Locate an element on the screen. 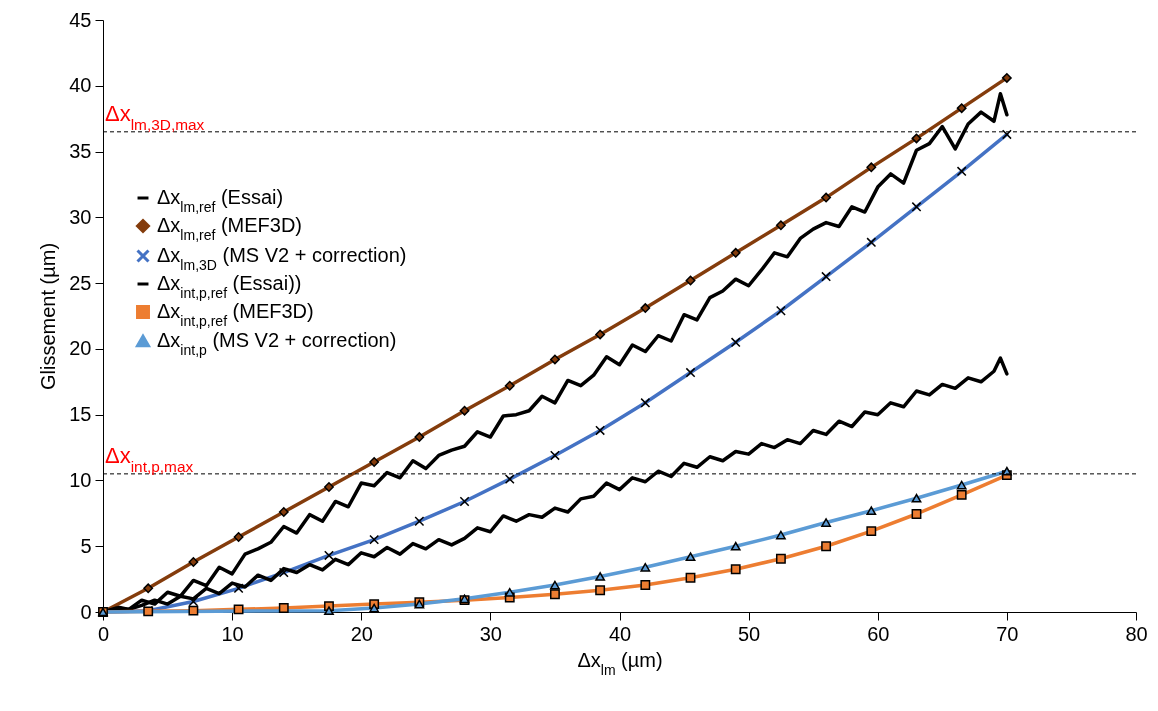 The width and height of the screenshot is (1158, 711). x-tick-label: 30 is located at coordinates (490, 633).